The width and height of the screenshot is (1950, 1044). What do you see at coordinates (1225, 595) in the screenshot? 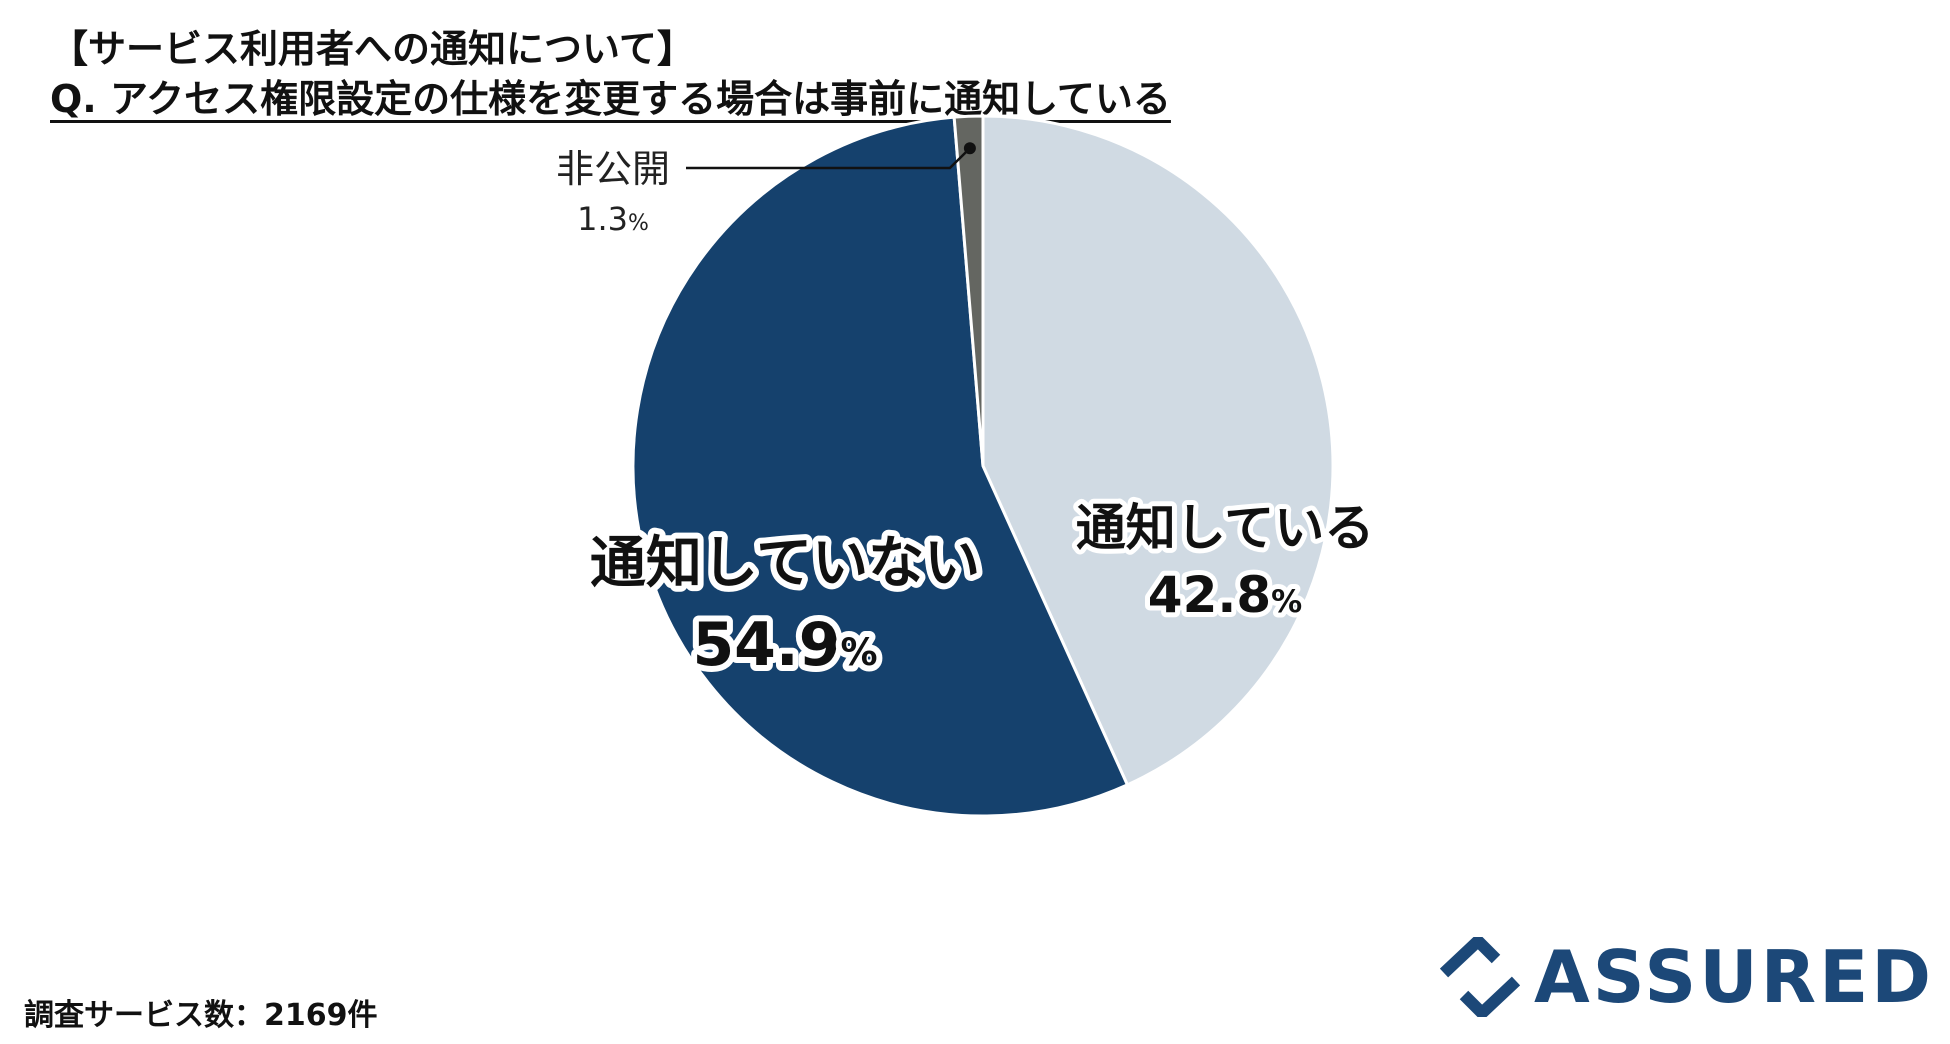
I see `slice-value-1: 42.8%` at bounding box center [1225, 595].